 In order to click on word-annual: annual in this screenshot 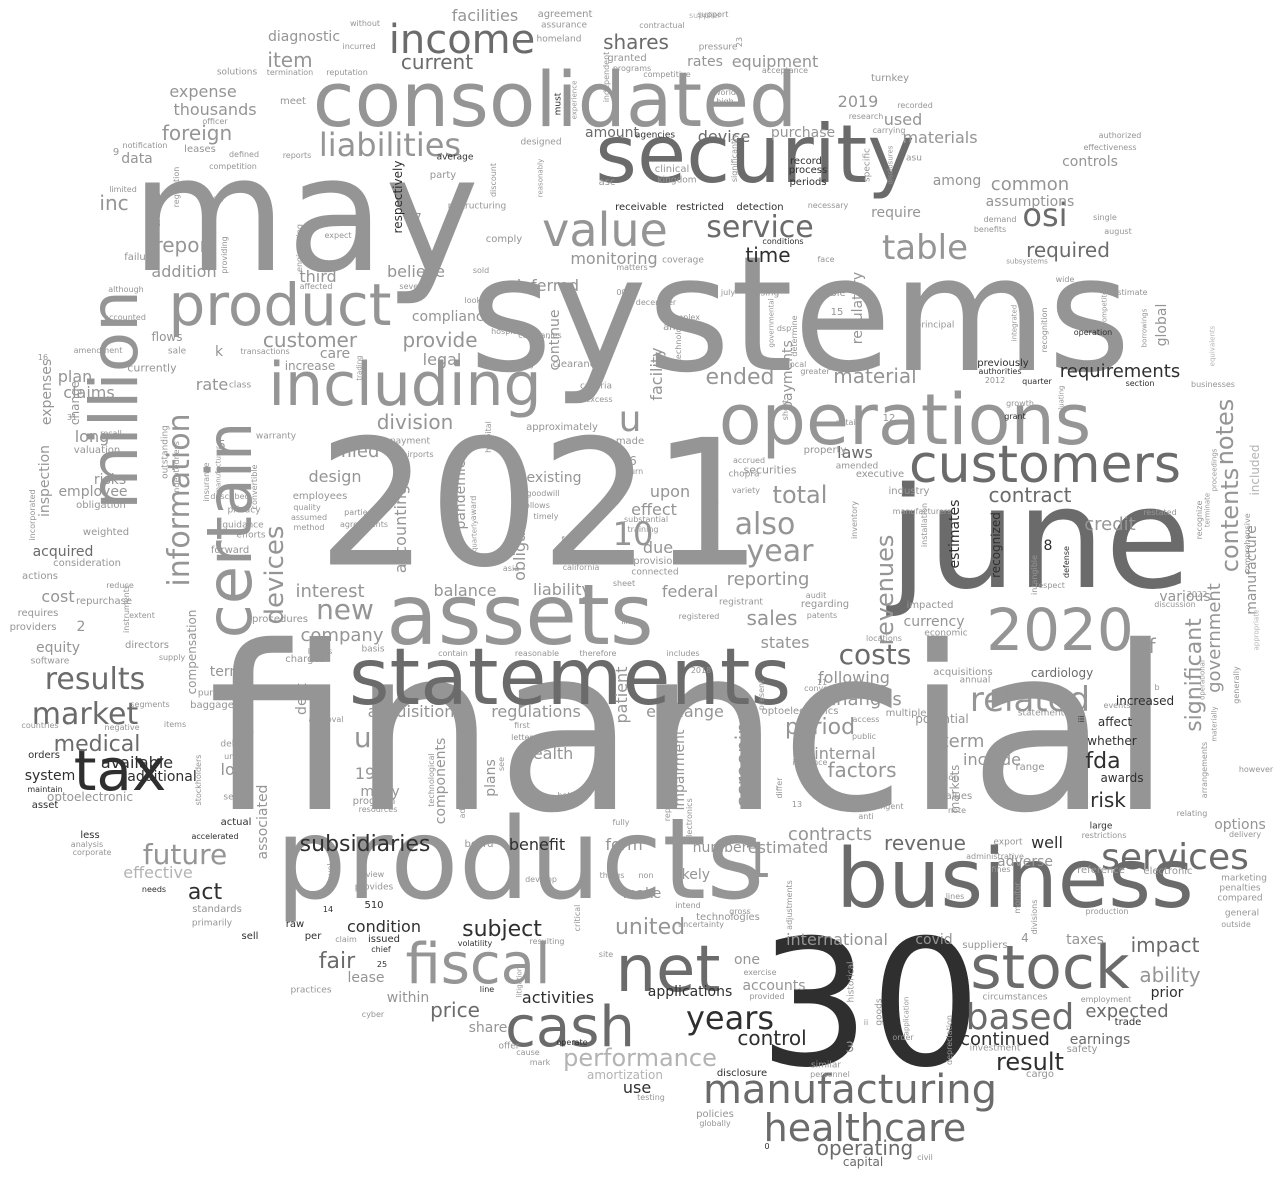, I will do `click(975, 680)`.